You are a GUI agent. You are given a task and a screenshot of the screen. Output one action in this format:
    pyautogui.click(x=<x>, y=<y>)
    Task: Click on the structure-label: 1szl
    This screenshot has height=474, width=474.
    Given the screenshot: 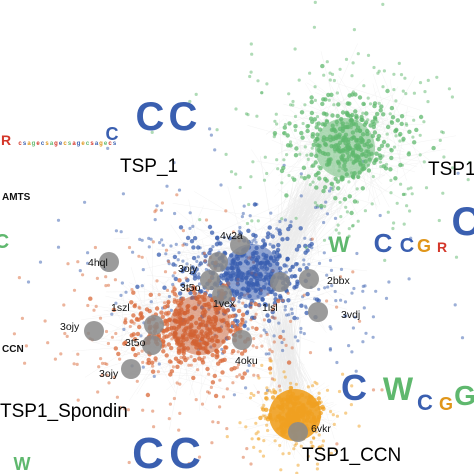 What is the action you would take?
    pyautogui.click(x=120, y=308)
    